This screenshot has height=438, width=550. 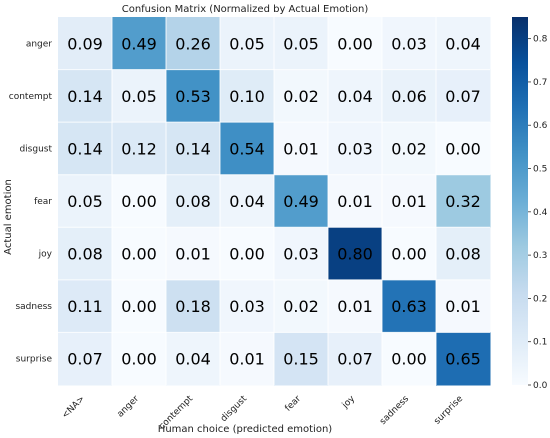 I want to click on colorbar-tick-label: 0.7, so click(x=540, y=83).